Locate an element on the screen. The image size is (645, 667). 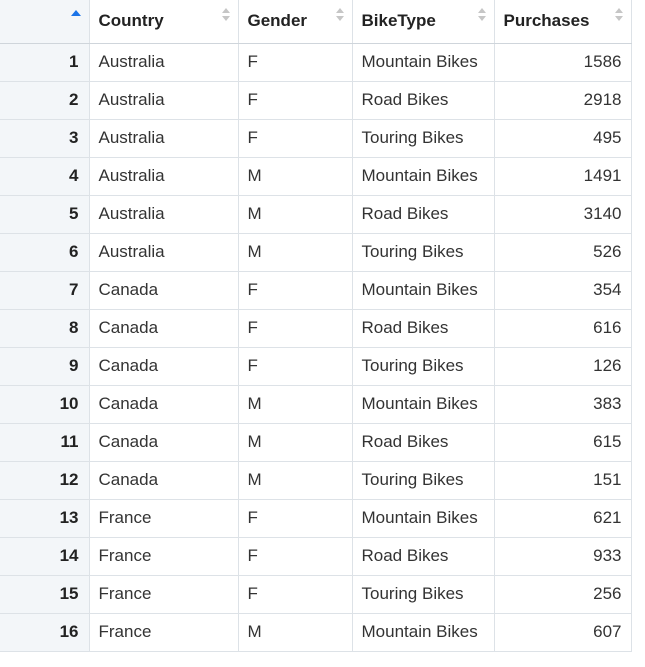
column-header-country: Country is located at coordinates (164, 22).